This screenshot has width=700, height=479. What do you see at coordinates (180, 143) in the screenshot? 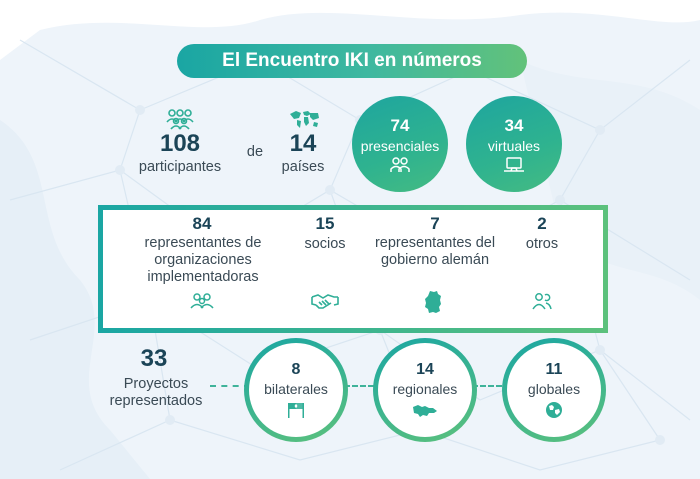
I see `participants-value: 108` at bounding box center [180, 143].